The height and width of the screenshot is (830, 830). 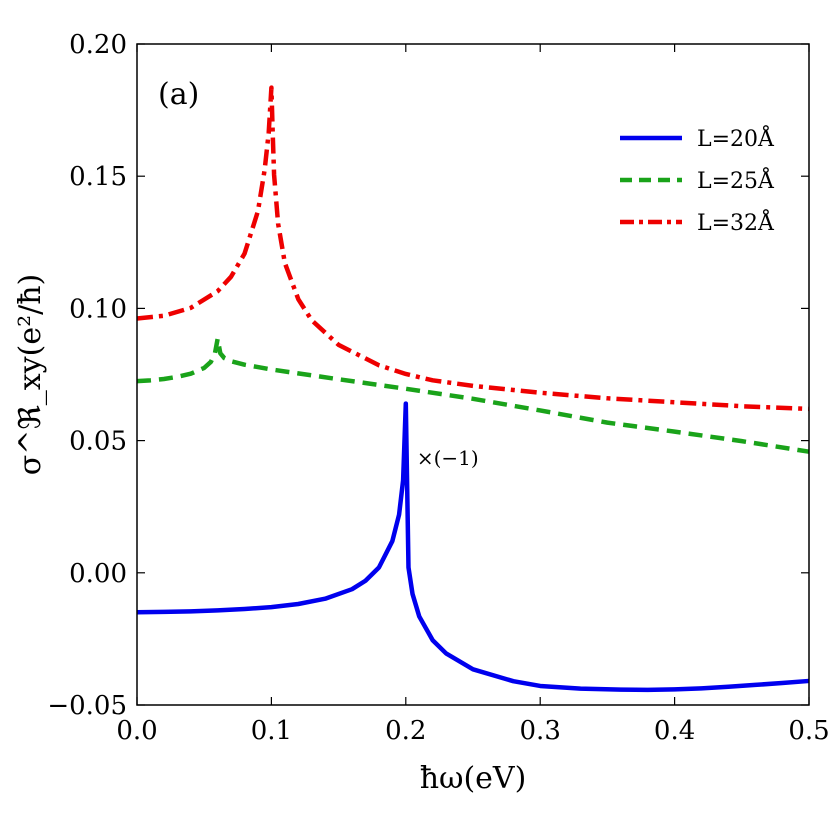 I want to click on y-axis-label: σ^ℜ_xy(e²/ħ), so click(x=30, y=375).